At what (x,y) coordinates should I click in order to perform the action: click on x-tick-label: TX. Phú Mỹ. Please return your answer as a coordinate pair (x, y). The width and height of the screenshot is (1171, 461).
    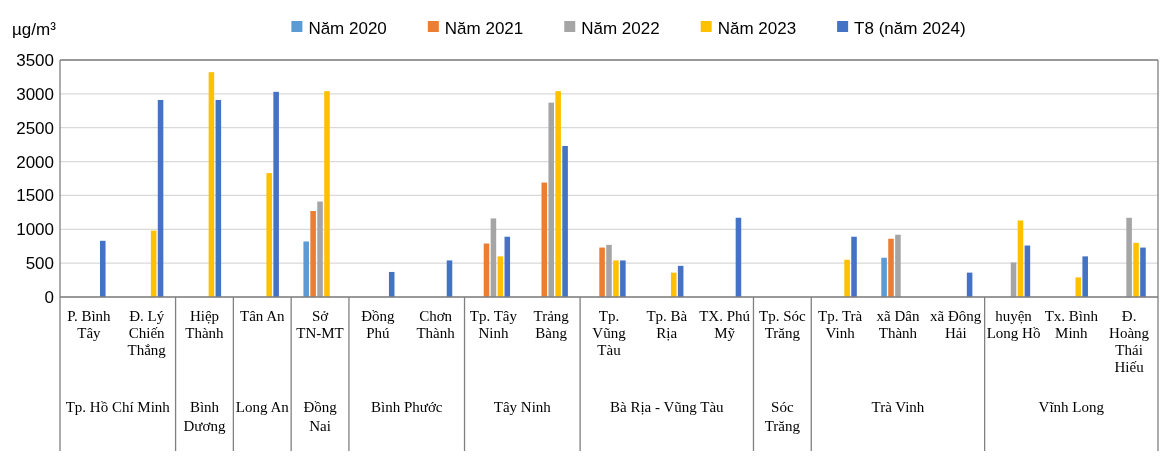
    Looking at the image, I should click on (725, 324).